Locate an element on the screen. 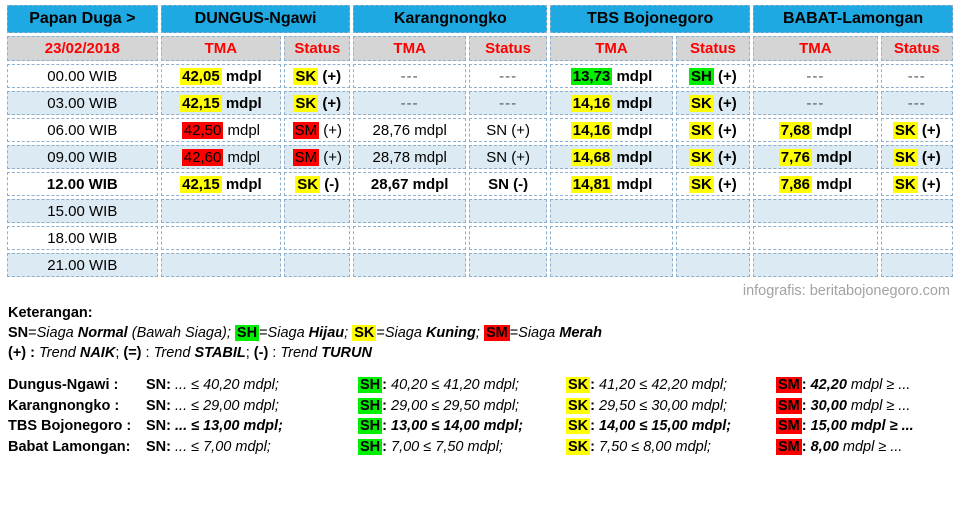  value-text: 7,68 is located at coordinates (795, 130).